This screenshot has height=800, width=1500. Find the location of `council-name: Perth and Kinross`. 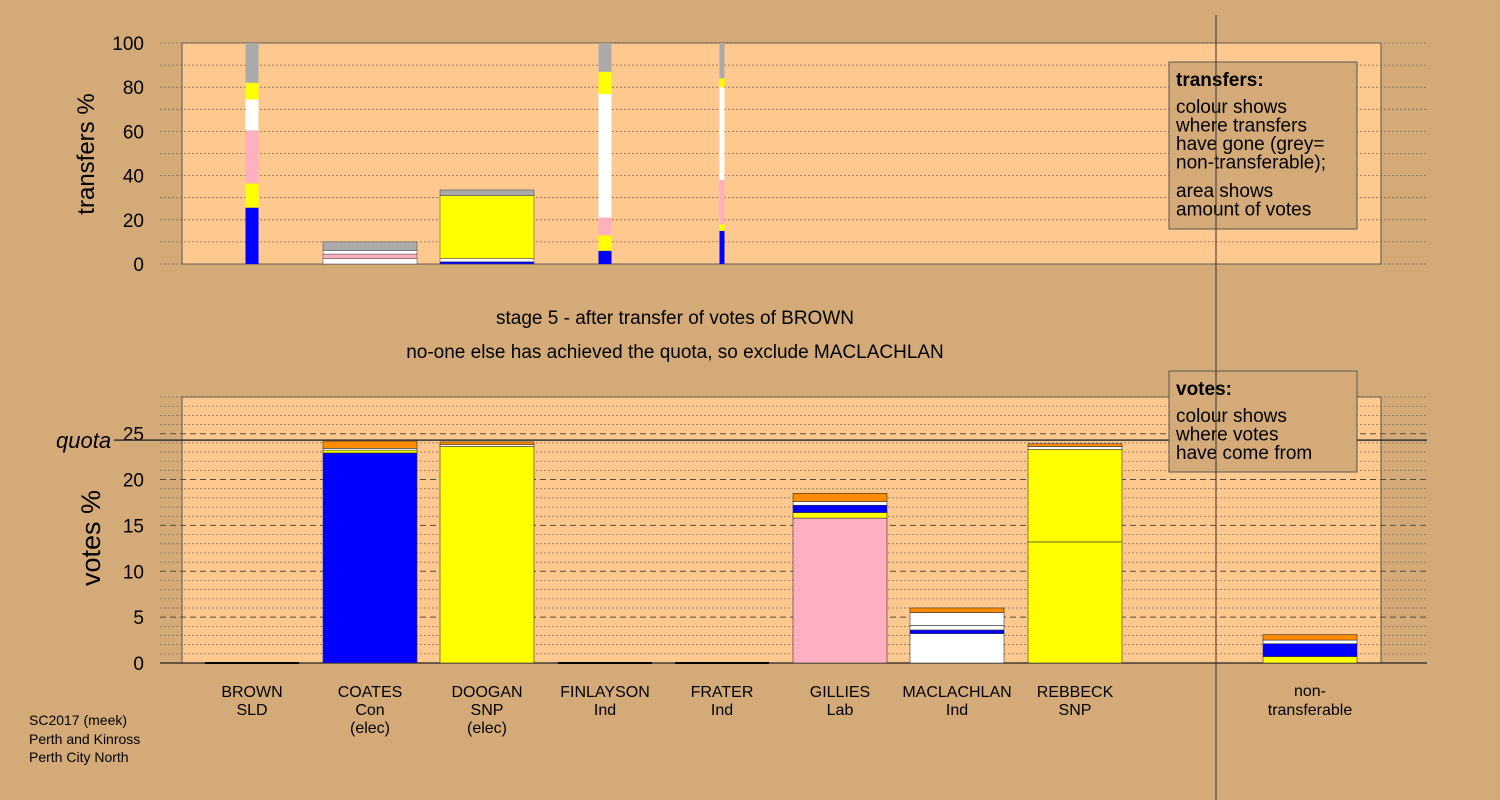

council-name: Perth and Kinross is located at coordinates (85, 738).